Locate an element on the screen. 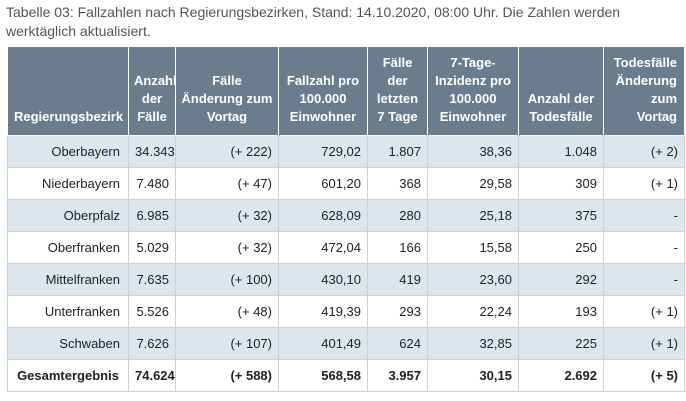 Image resolution: width=686 pixels, height=401 pixels. case-count-cell: 34.343 is located at coordinates (152, 151).